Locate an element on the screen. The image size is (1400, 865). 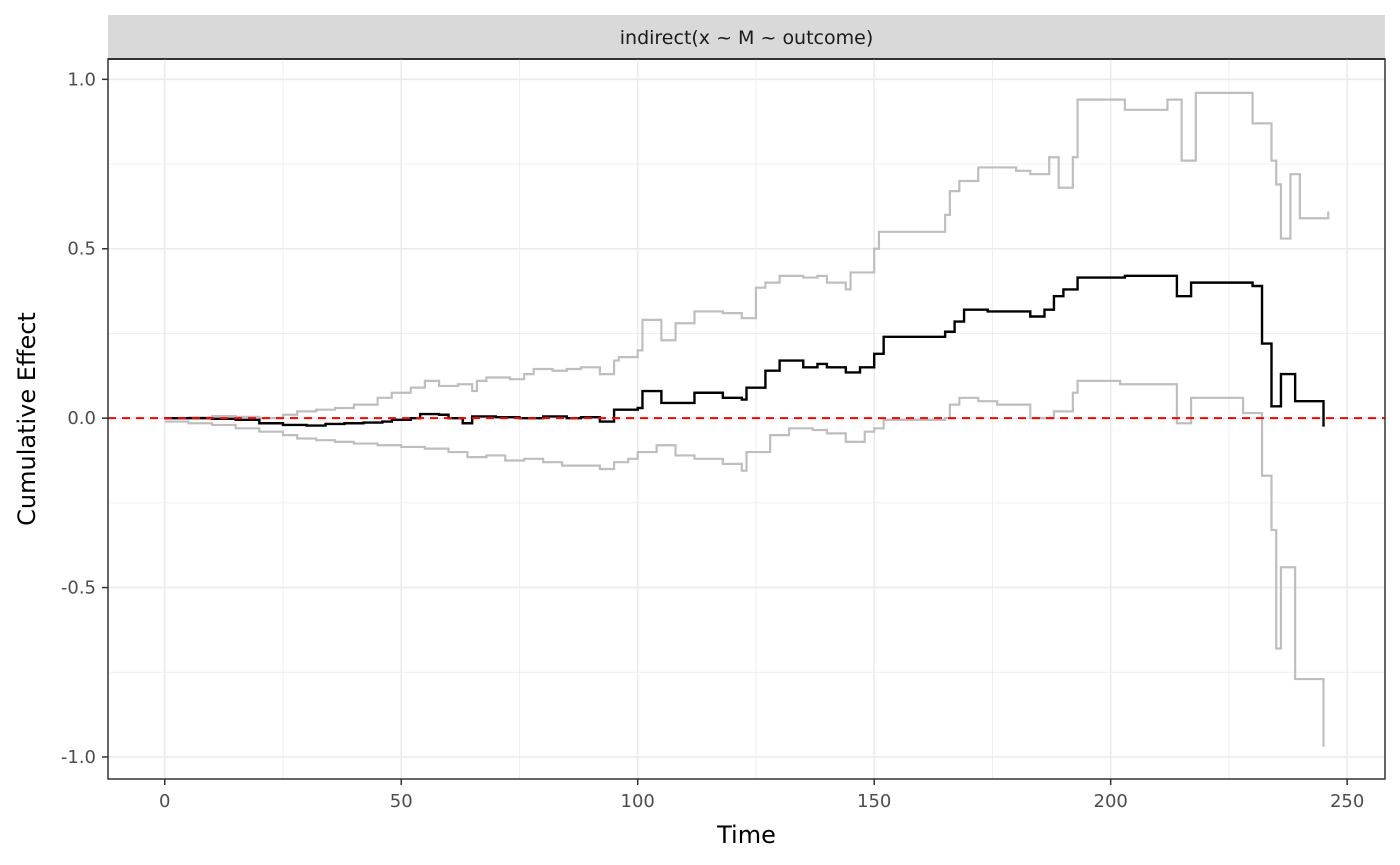
y-axis-title: Cumulative Effect is located at coordinates (27, 419).